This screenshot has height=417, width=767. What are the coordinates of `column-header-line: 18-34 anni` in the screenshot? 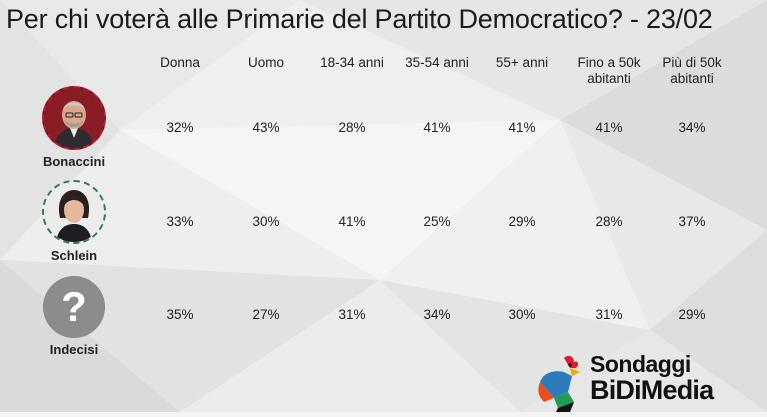 It's located at (352, 62).